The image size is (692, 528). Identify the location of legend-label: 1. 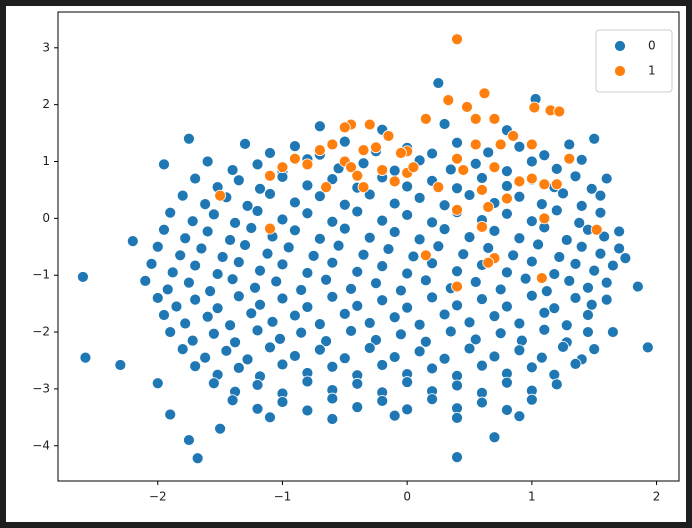
(652, 71).